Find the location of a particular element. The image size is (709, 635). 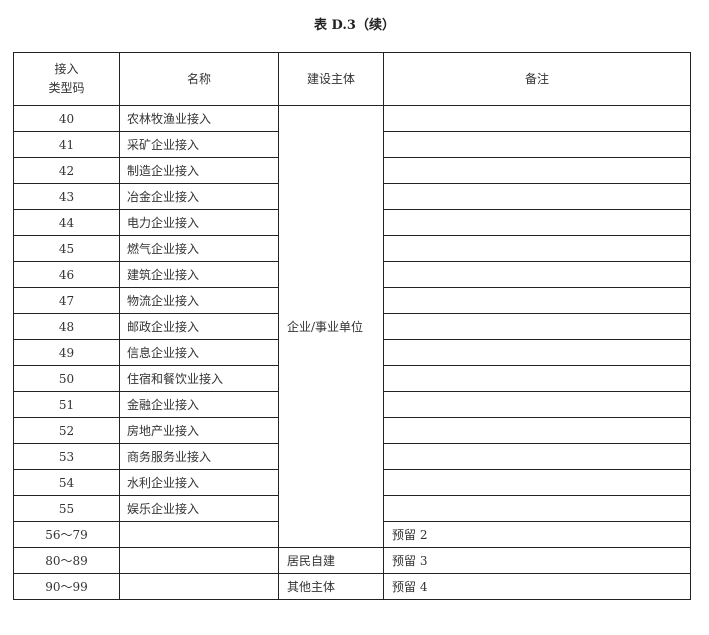

type-code-cell: 90～99 is located at coordinates (66, 586).